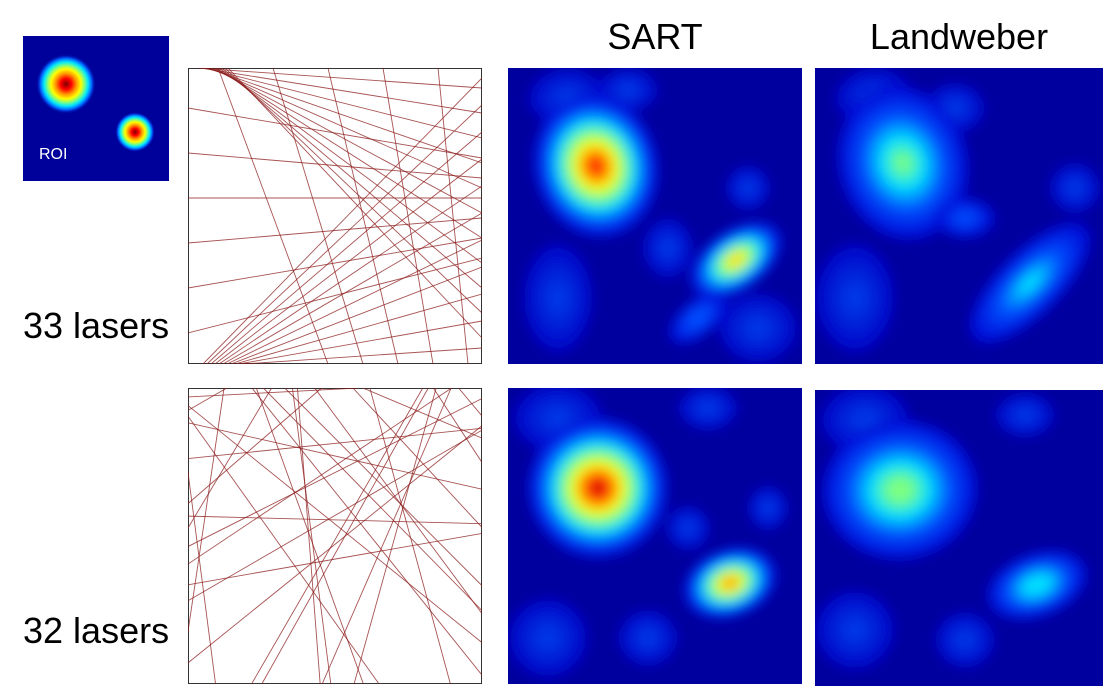 Image resolution: width=1113 pixels, height=688 pixels. I want to click on roi-heatmap, so click(96, 108).